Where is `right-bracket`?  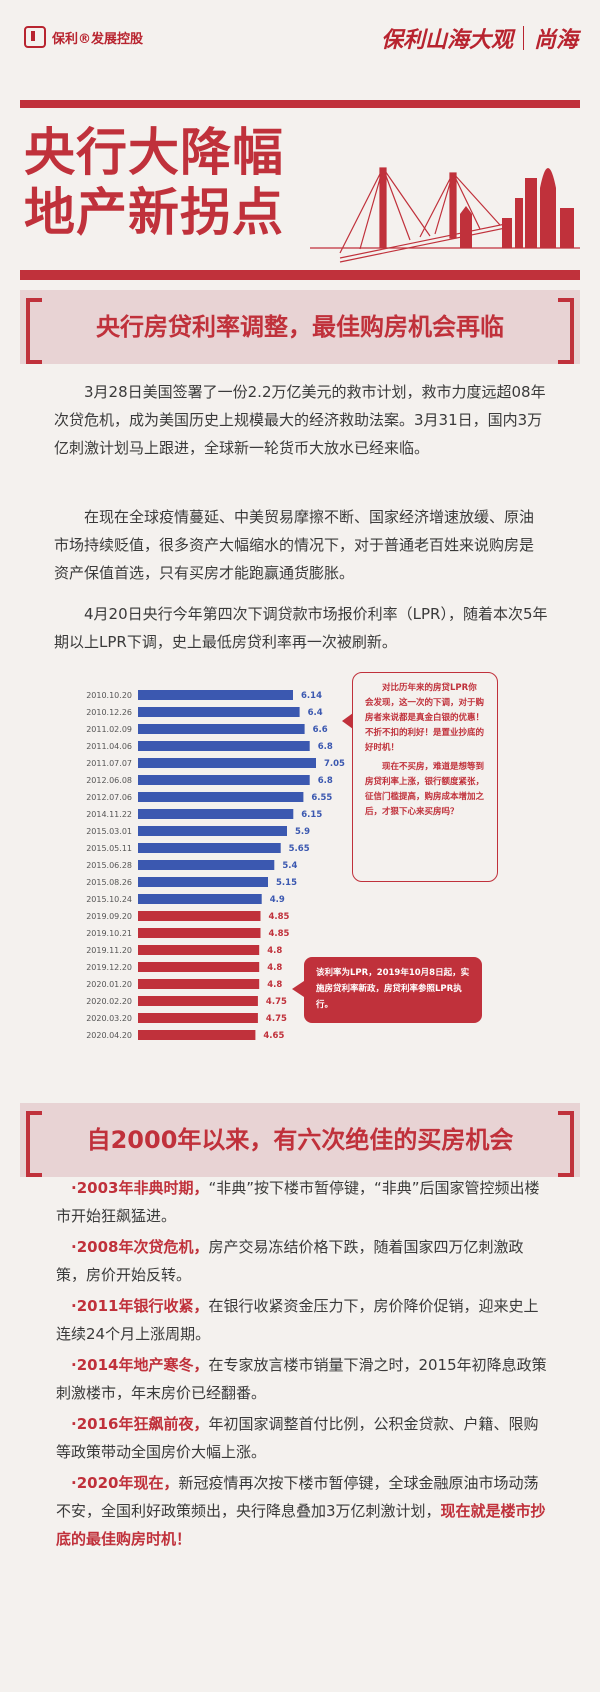
right-bracket is located at coordinates (566, 331).